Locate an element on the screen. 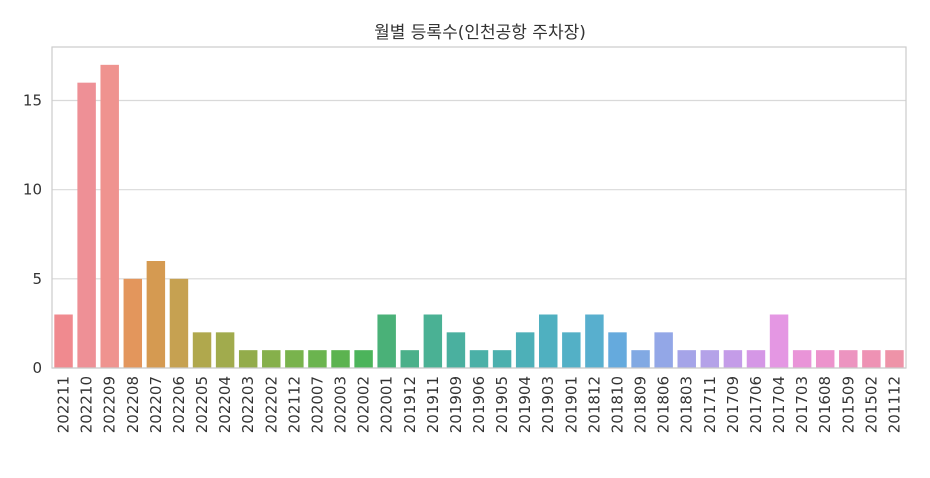 The width and height of the screenshot is (930, 478). x-tick-label: 202209 is located at coordinates (110, 404).